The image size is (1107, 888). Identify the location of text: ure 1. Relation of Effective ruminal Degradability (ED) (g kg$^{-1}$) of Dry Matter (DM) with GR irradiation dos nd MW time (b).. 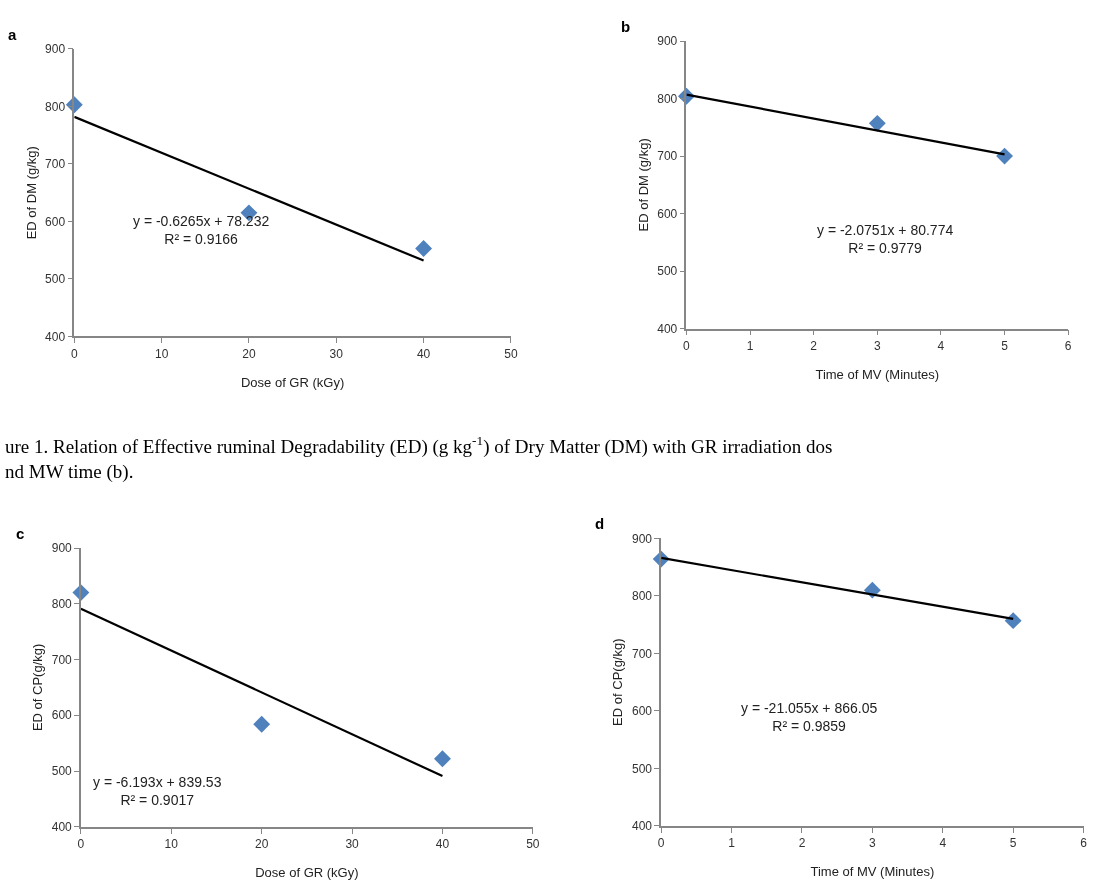
(419, 457).